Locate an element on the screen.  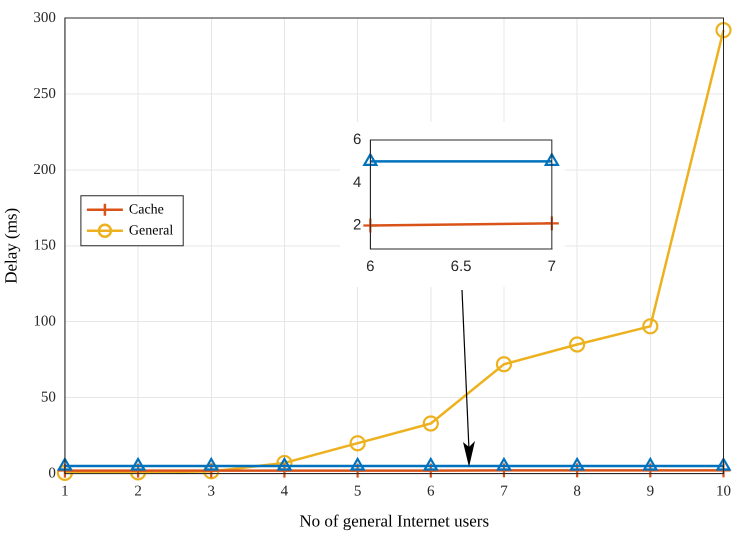
y-tick-label: 4 is located at coordinates (357, 182).